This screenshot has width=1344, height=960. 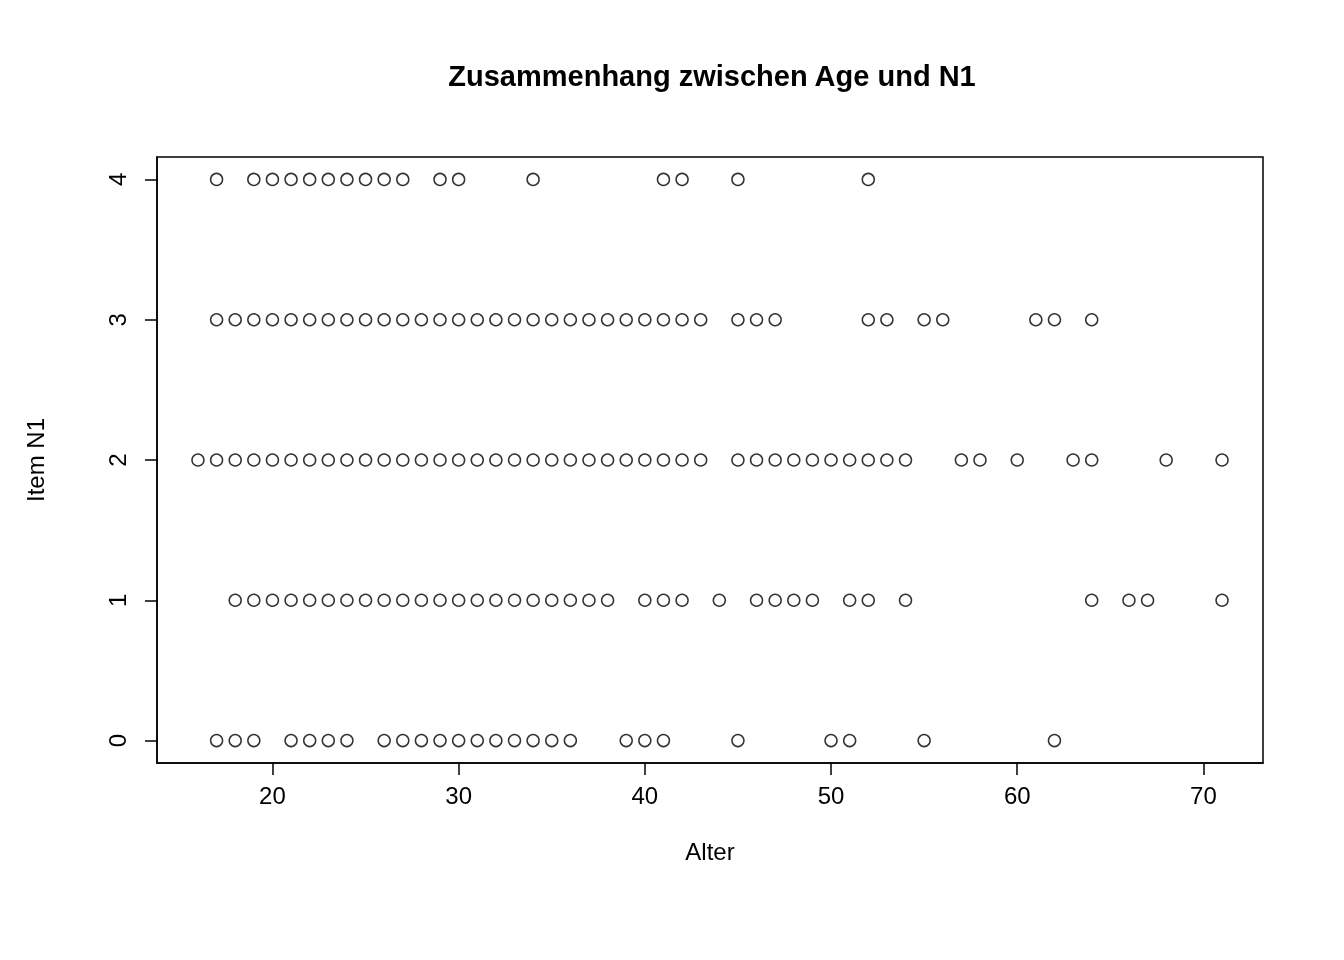 What do you see at coordinates (117, 460) in the screenshot?
I see `y-tick-label: 2` at bounding box center [117, 460].